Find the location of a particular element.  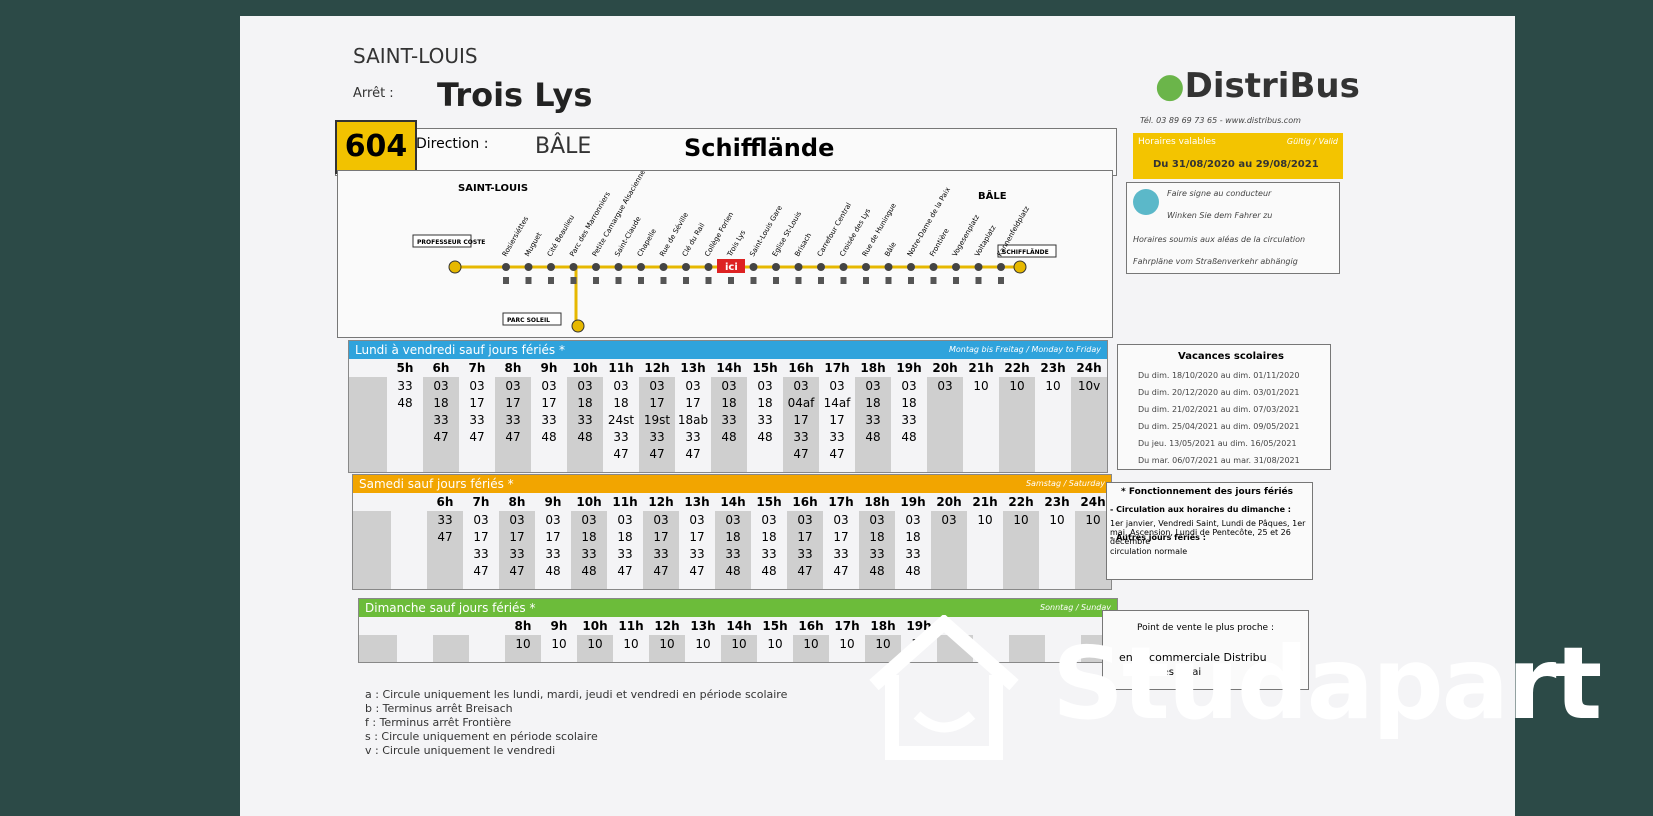

here-label: ici is located at coordinates (731, 267).